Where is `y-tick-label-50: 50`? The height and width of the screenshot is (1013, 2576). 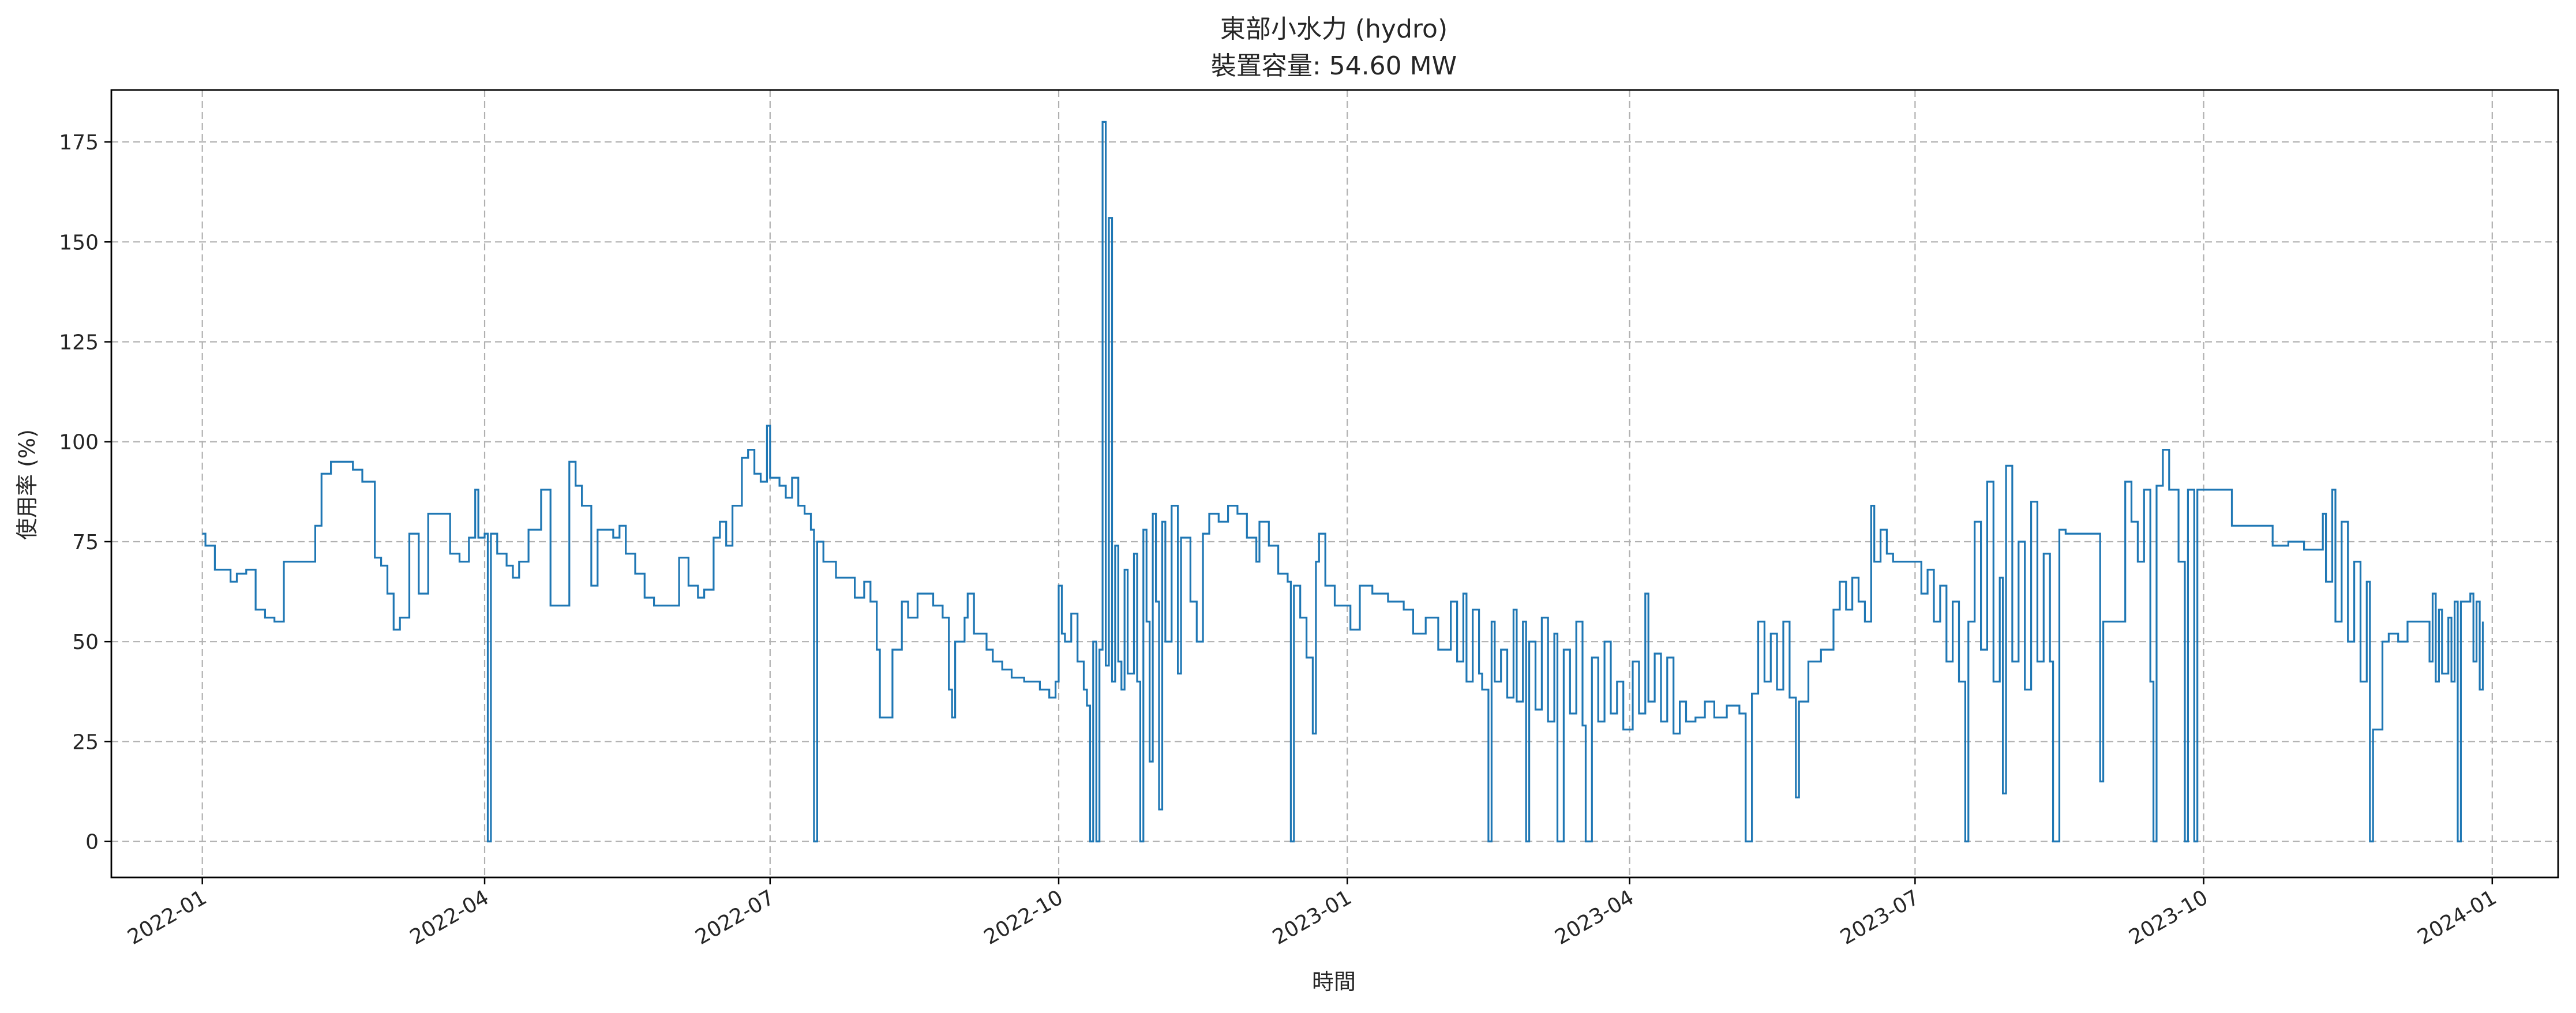
y-tick-label-50: 50 is located at coordinates (85, 642).